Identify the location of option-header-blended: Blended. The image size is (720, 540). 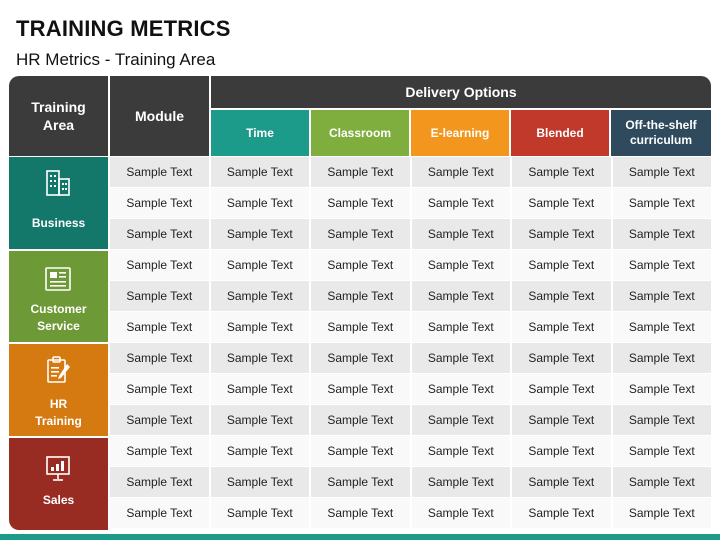
(560, 133).